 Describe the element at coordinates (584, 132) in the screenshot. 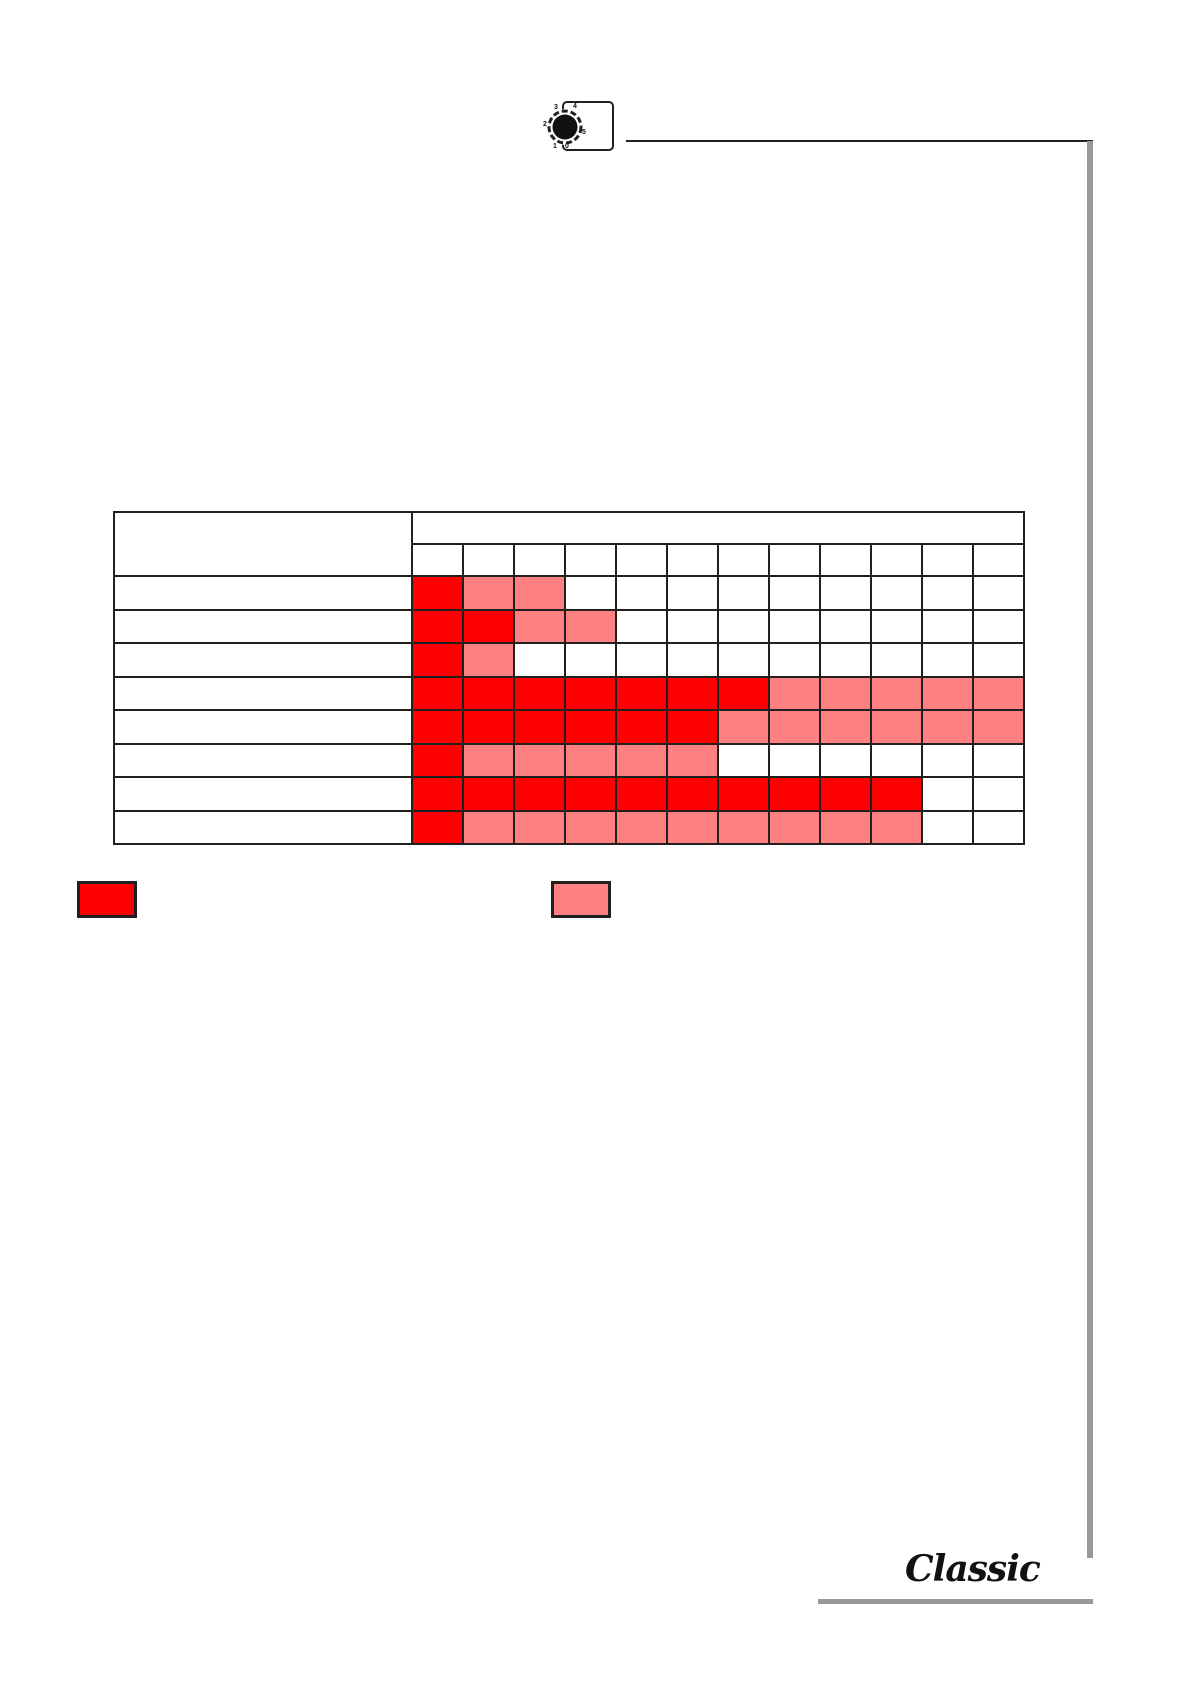

I see `knob-label: 5` at that location.